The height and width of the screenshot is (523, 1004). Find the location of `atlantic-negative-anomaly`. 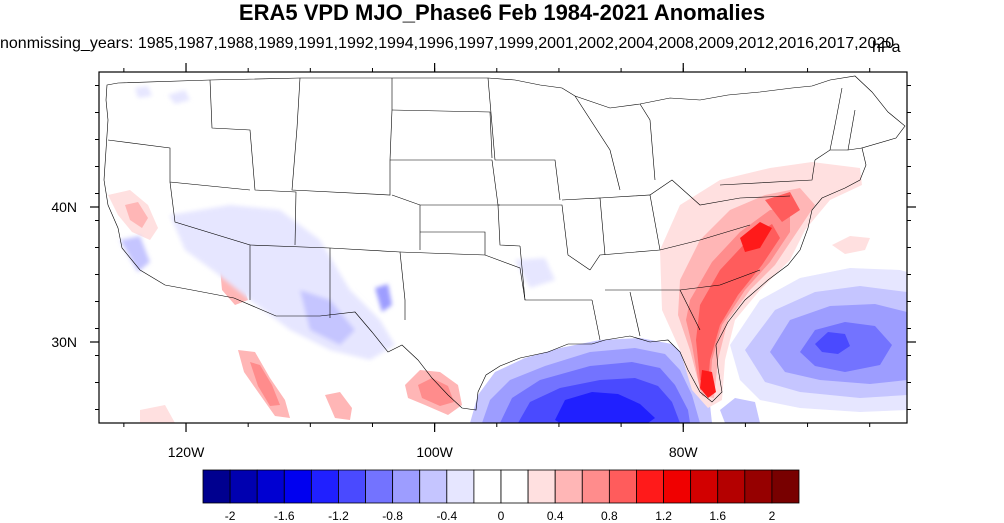

atlantic-negative-anomaly is located at coordinates (813, 329).